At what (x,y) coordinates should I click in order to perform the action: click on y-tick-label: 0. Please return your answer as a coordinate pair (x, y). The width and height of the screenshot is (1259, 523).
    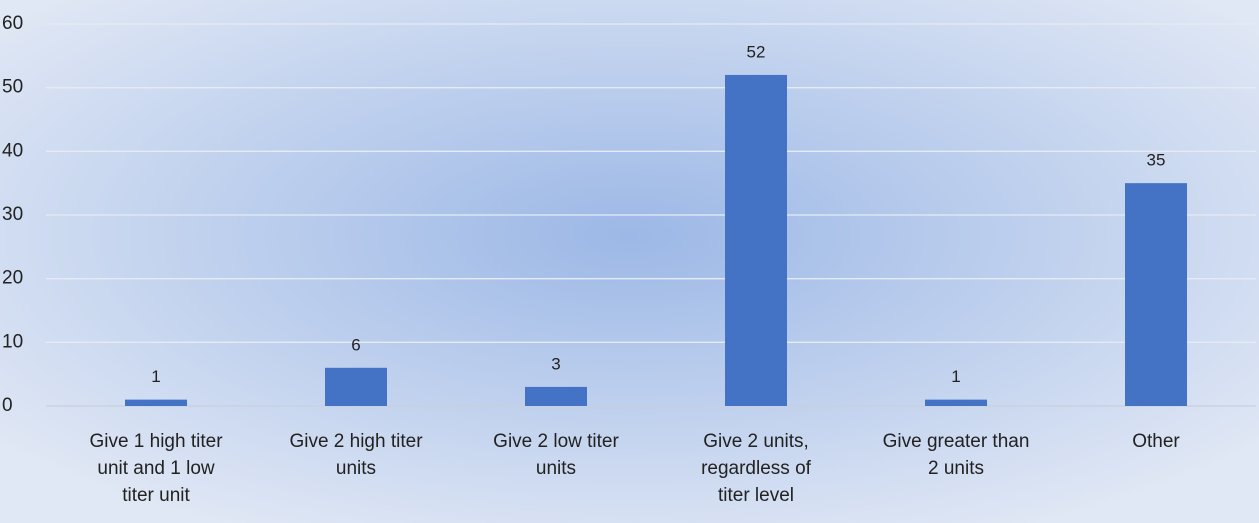
    Looking at the image, I should click on (7, 405).